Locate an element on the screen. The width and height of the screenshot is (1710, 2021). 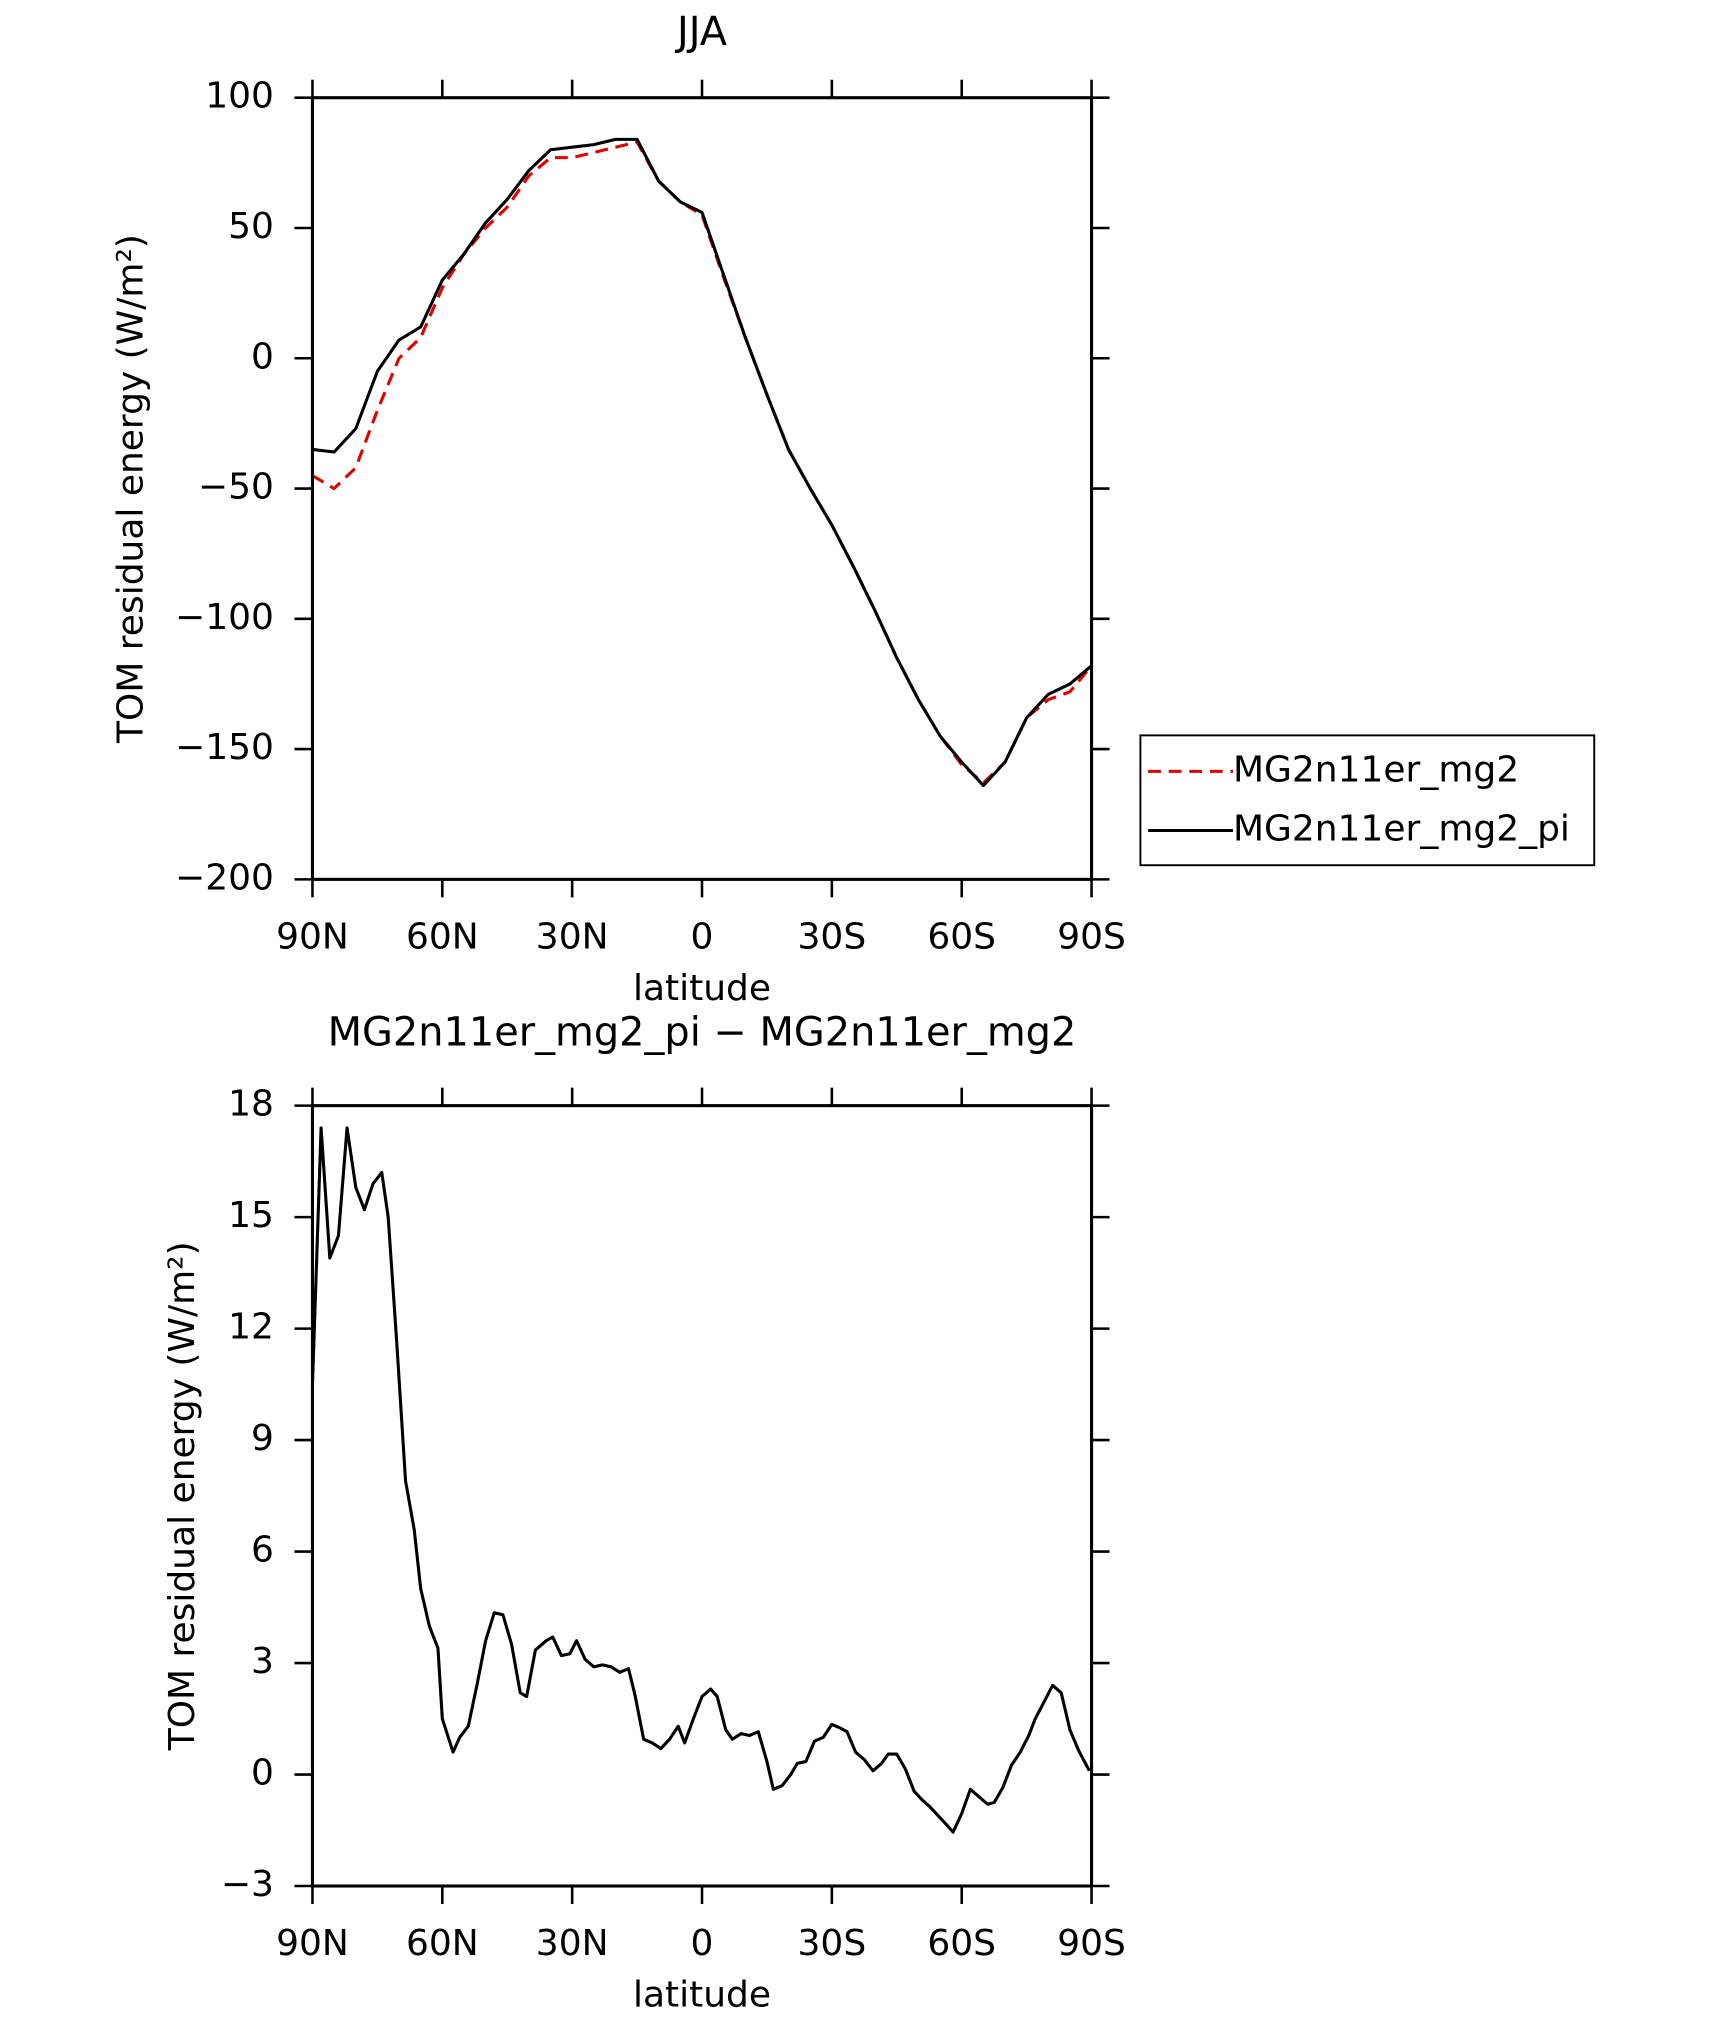
y-tick-label: −3 is located at coordinates (247, 1884).